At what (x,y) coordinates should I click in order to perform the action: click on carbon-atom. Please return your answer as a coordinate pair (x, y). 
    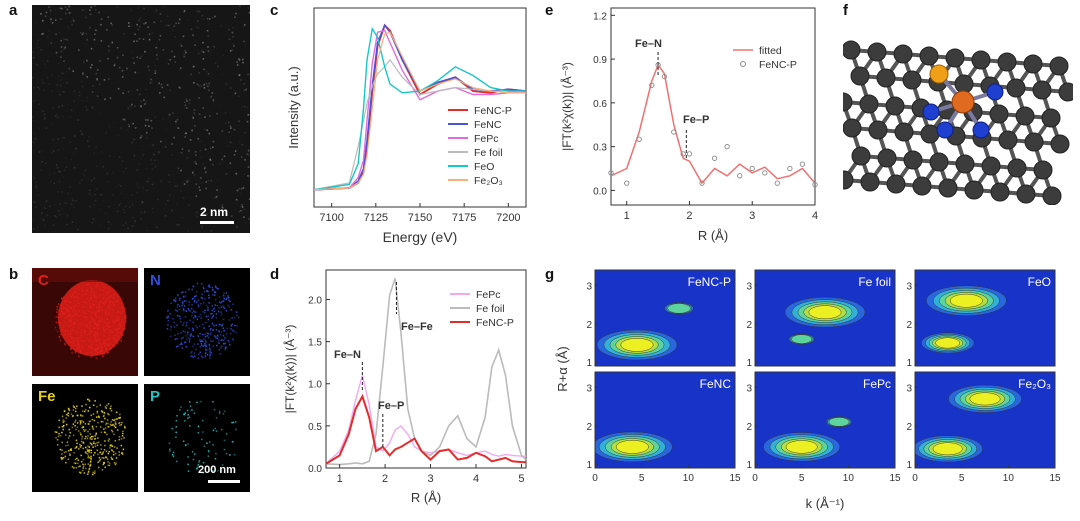
    Looking at the image, I should click on (895, 106).